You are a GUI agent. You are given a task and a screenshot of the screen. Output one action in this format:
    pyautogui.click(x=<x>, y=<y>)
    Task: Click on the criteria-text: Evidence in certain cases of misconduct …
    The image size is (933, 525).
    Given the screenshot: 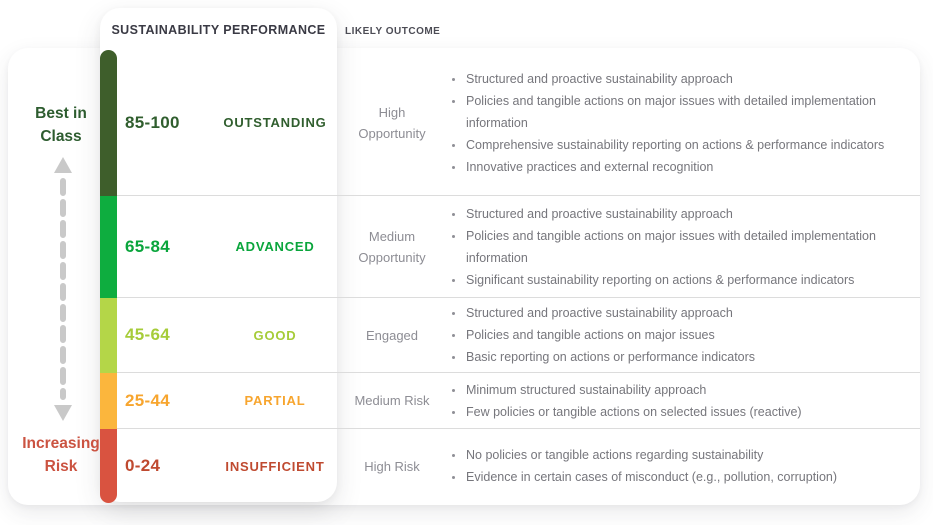 What is the action you would take?
    pyautogui.click(x=652, y=477)
    